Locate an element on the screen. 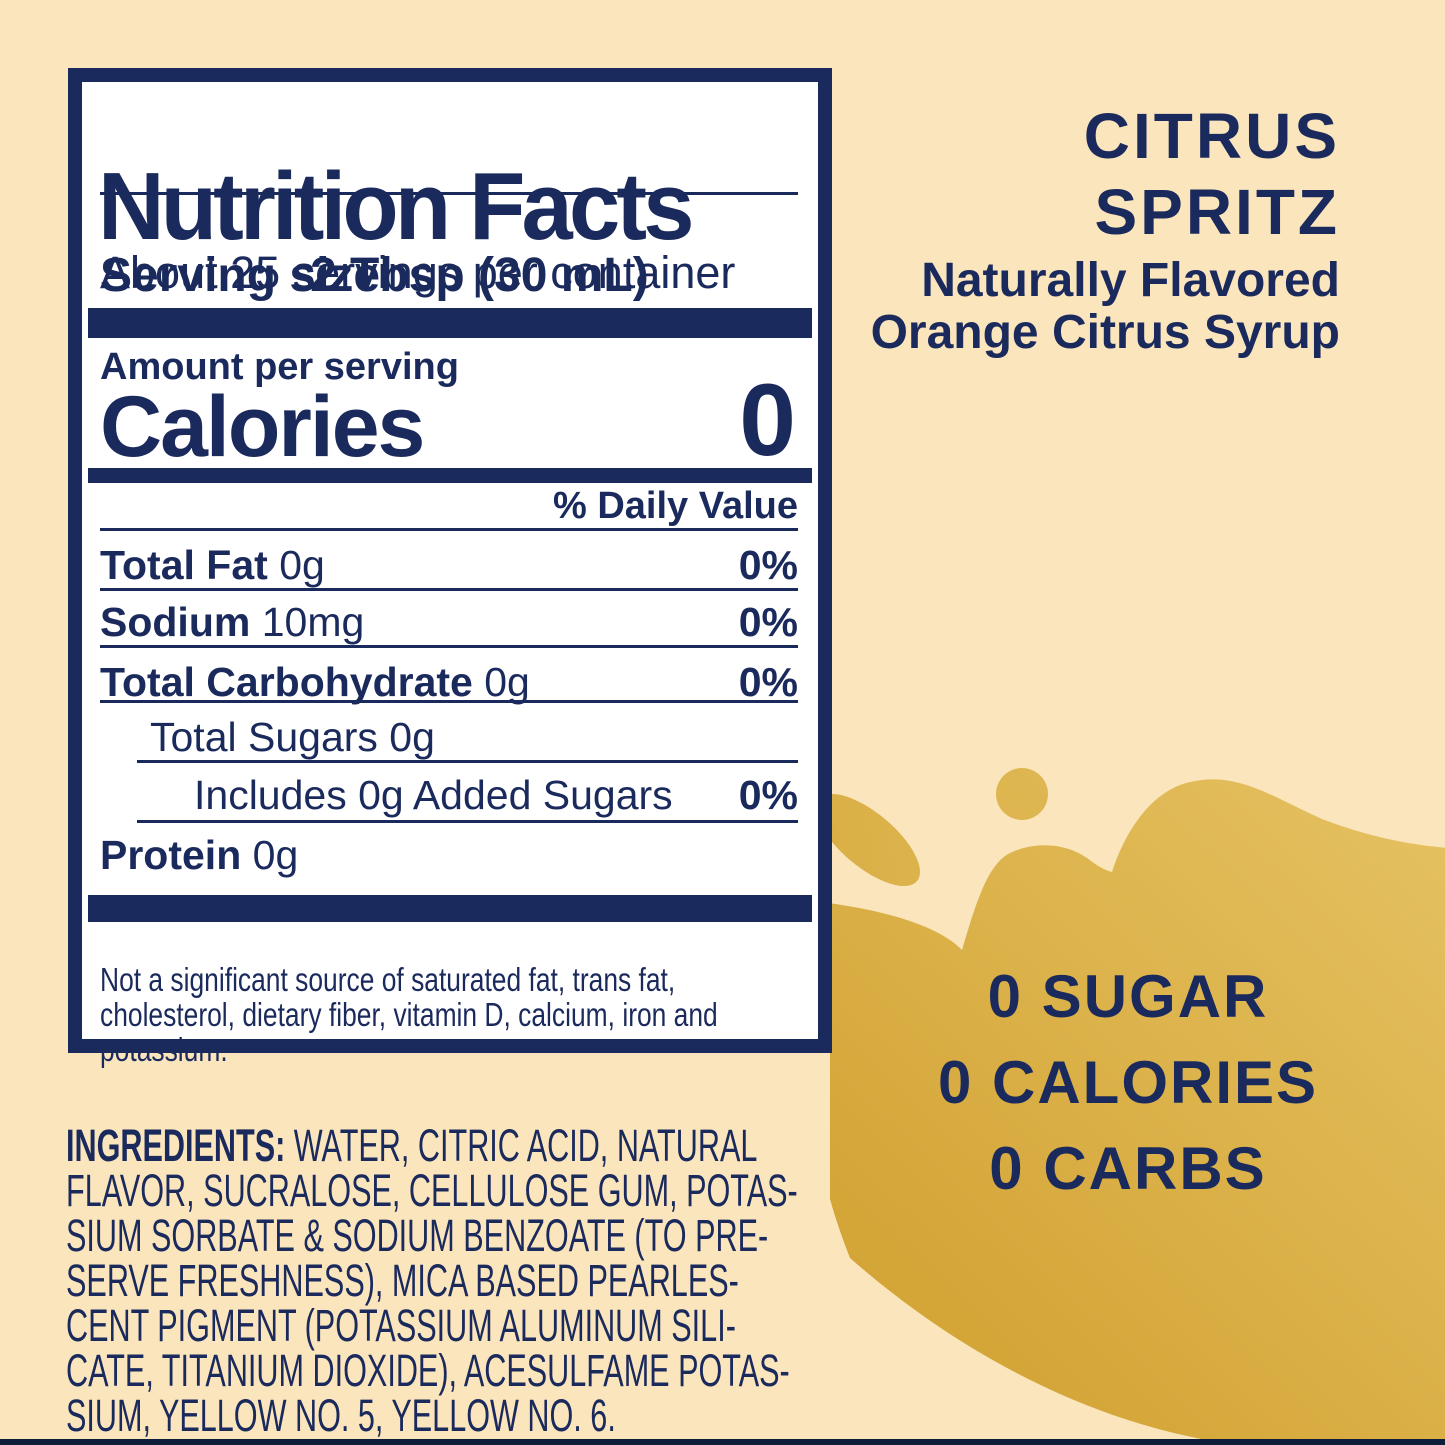 Image resolution: width=1445 pixels, height=1445 pixels. nutrition-facts-title: Nutrition Facts is located at coordinates (396, 207).